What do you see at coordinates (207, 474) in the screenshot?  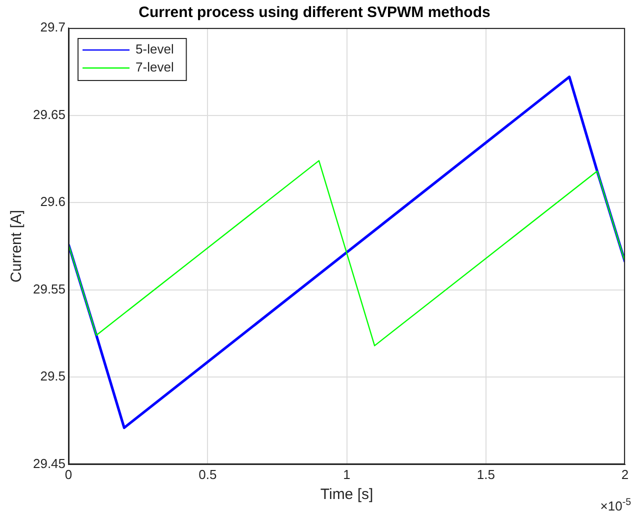 I see `x-tick-label: 0.5` at bounding box center [207, 474].